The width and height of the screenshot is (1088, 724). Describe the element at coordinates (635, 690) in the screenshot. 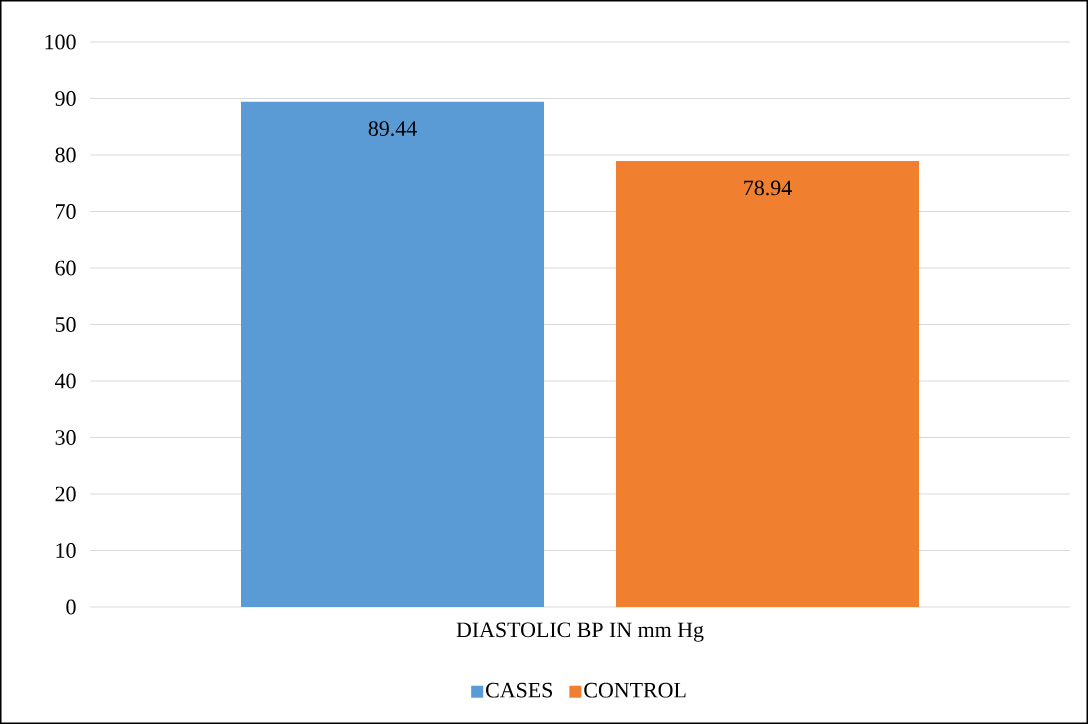

I see `legend-label: CONTROL` at that location.